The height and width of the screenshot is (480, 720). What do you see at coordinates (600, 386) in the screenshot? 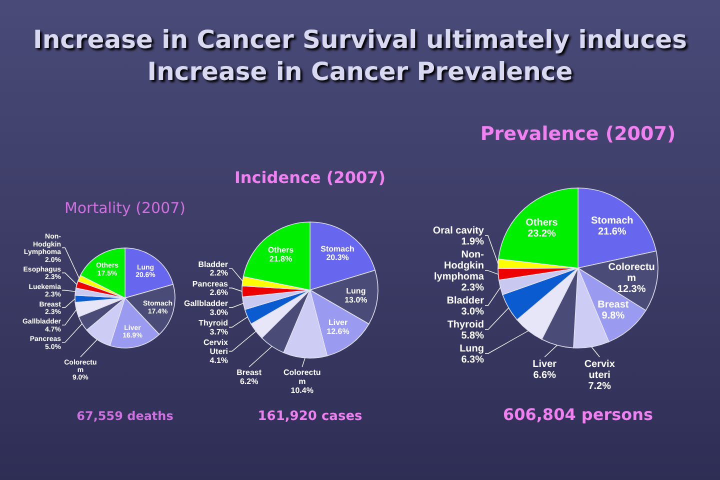
I see `data-label: 7.2%` at bounding box center [600, 386].